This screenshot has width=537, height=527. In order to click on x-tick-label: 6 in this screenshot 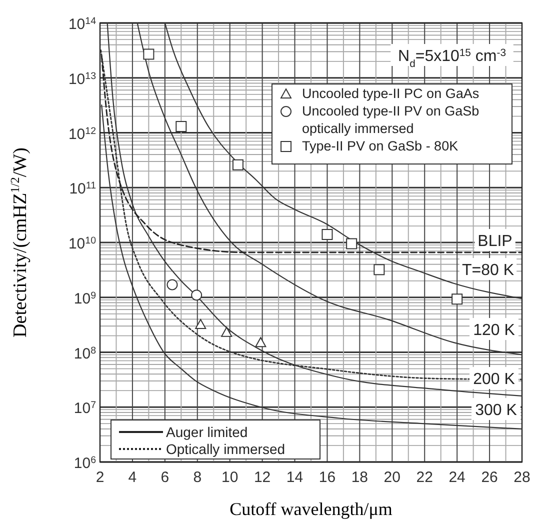, I will do `click(165, 477)`.